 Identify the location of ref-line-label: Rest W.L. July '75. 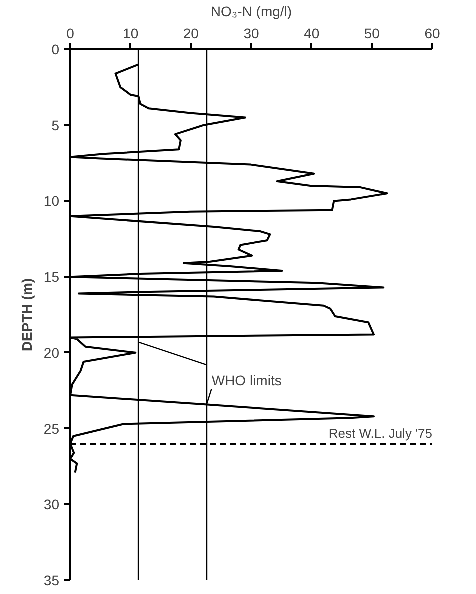
(380, 433).